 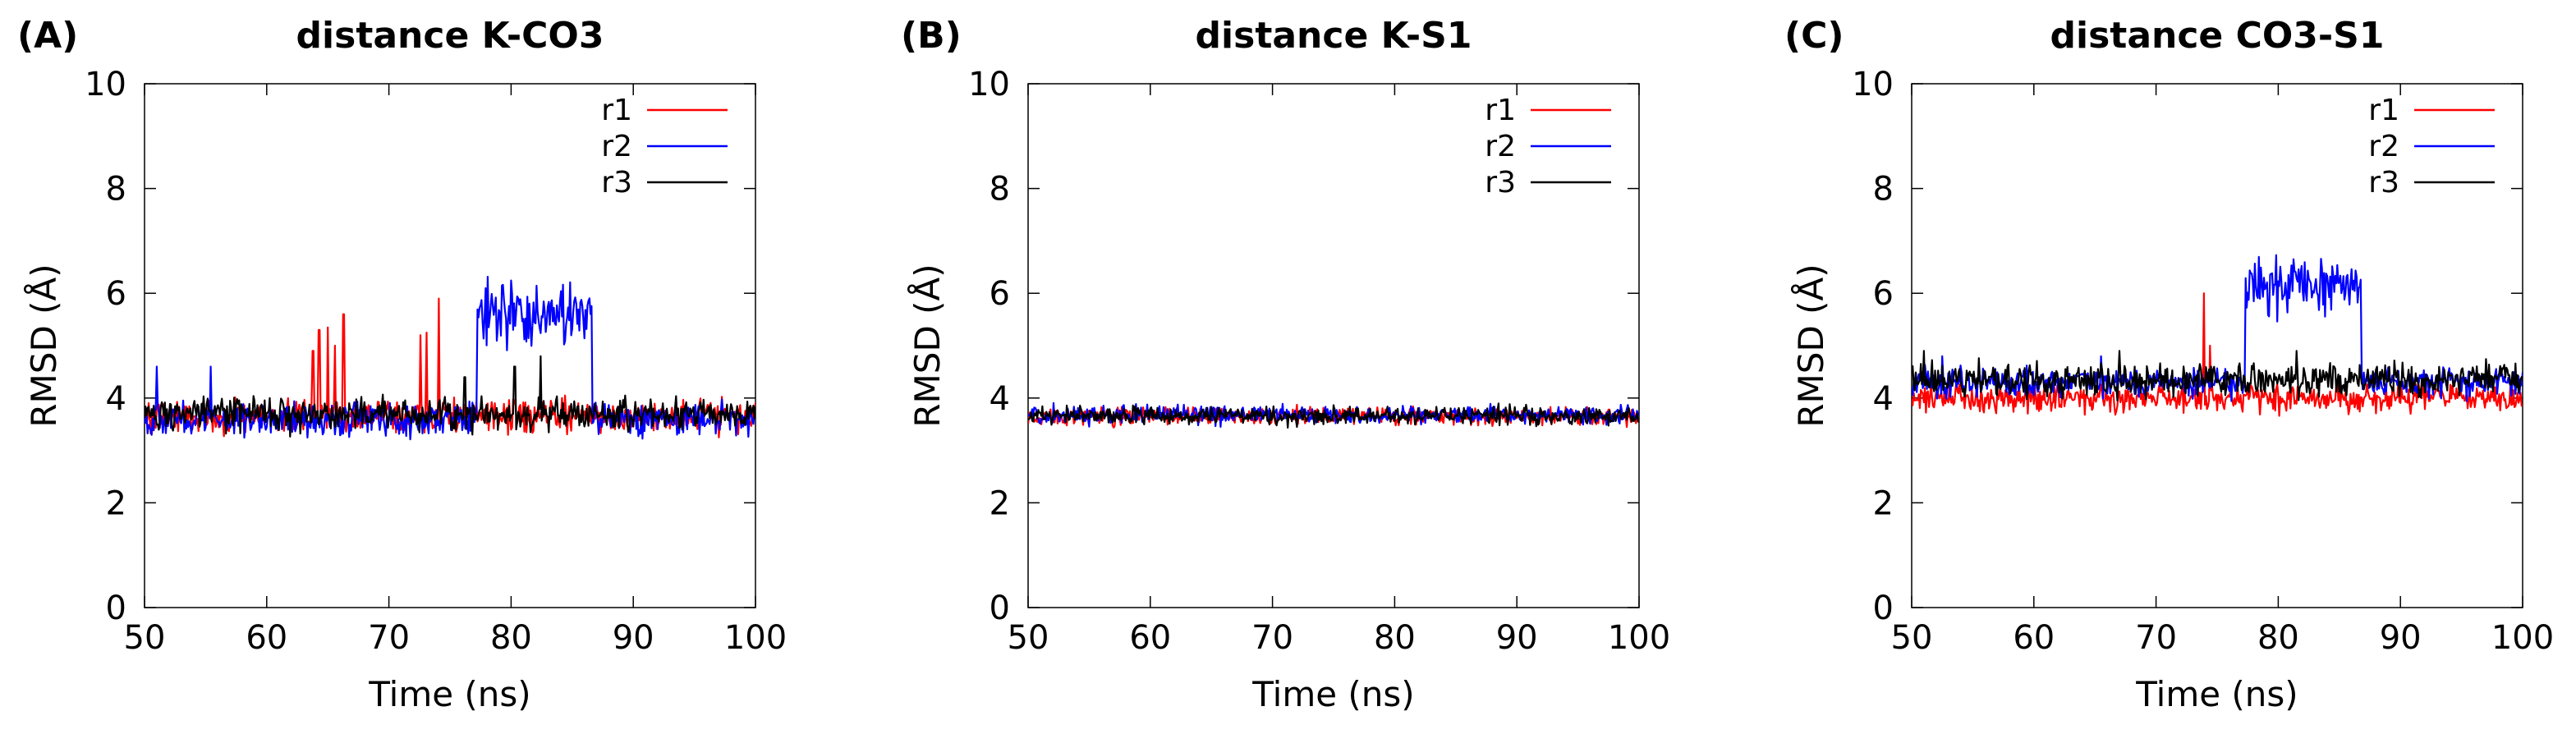 What do you see at coordinates (931, 36) in the screenshot?
I see `panel-letter: (B)` at bounding box center [931, 36].